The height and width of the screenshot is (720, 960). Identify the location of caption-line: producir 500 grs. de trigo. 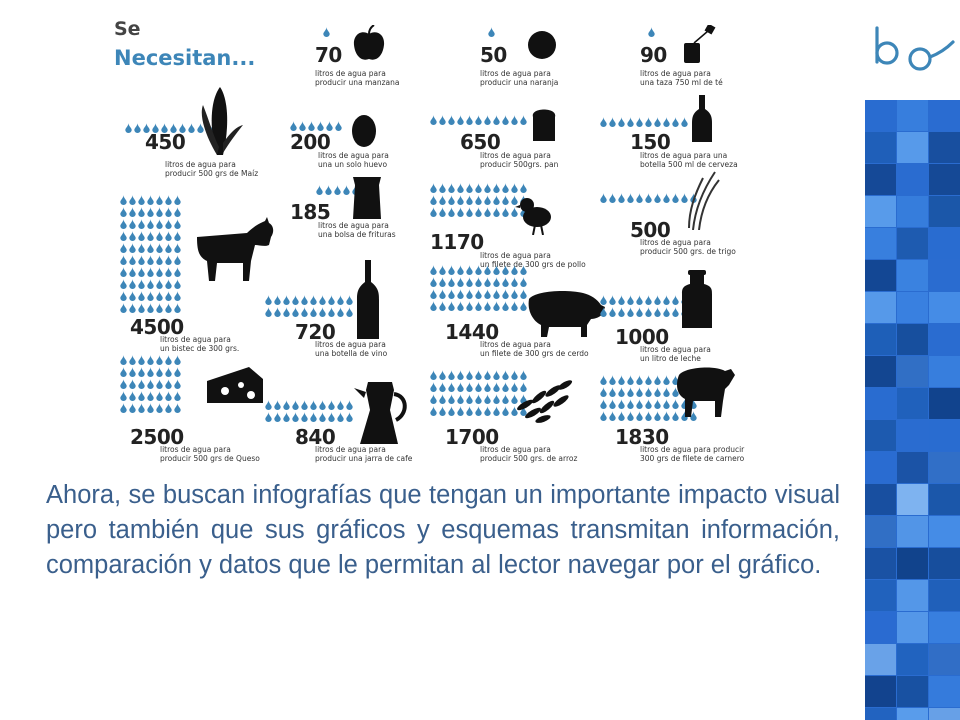
(688, 251).